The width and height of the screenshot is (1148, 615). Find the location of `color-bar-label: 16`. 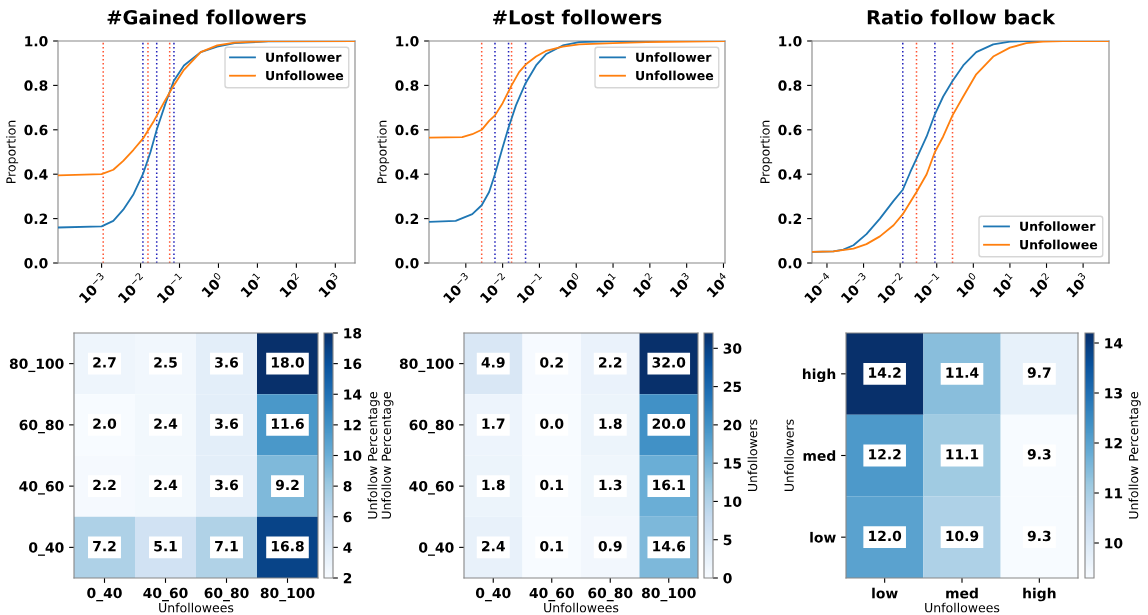

color-bar-label: 16 is located at coordinates (353, 364).